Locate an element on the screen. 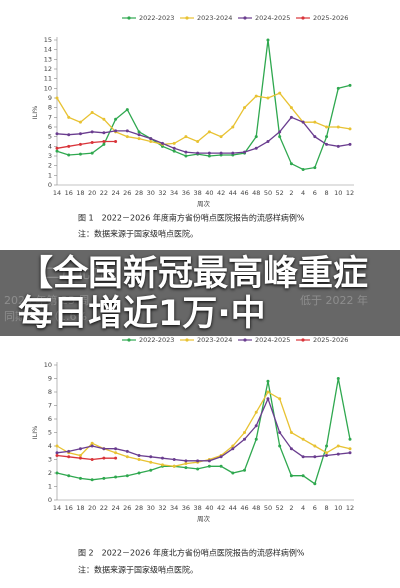 This screenshot has height=588, width=400. background-text: 同期水平（1.6% is located at coordinates (45, 316).